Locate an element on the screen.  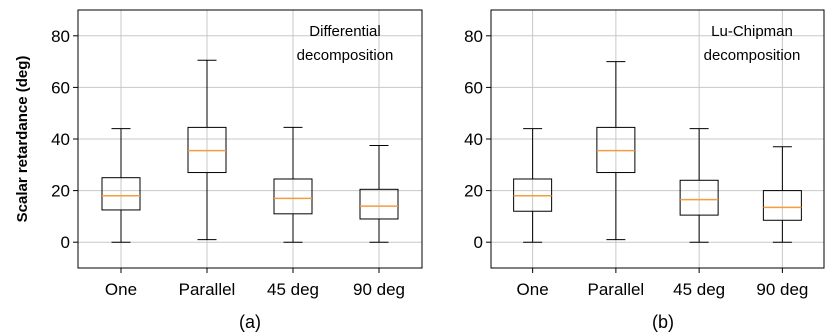
y-axis-label: Scalar retardance (deg) is located at coordinates (22, 139).